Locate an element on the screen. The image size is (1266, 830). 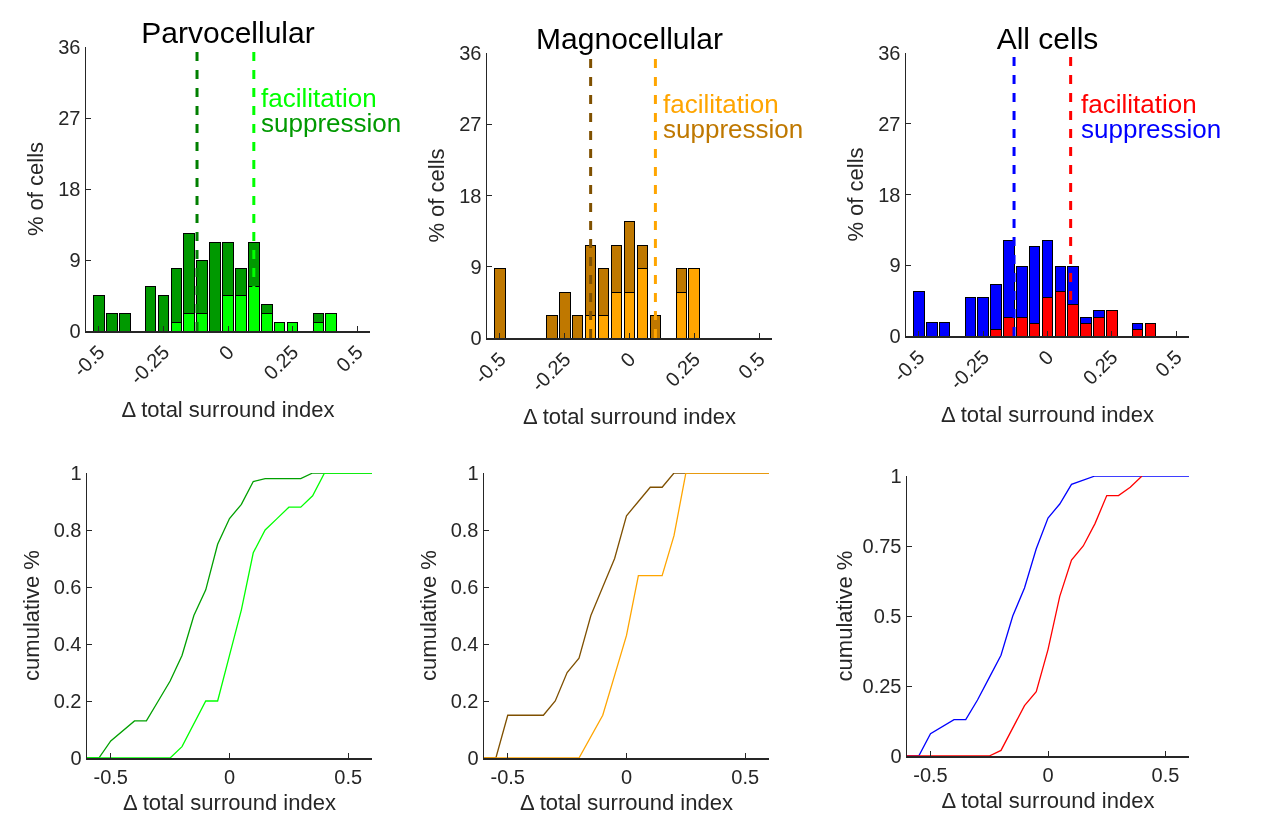
chart-title: All cells is located at coordinates (1047, 38).